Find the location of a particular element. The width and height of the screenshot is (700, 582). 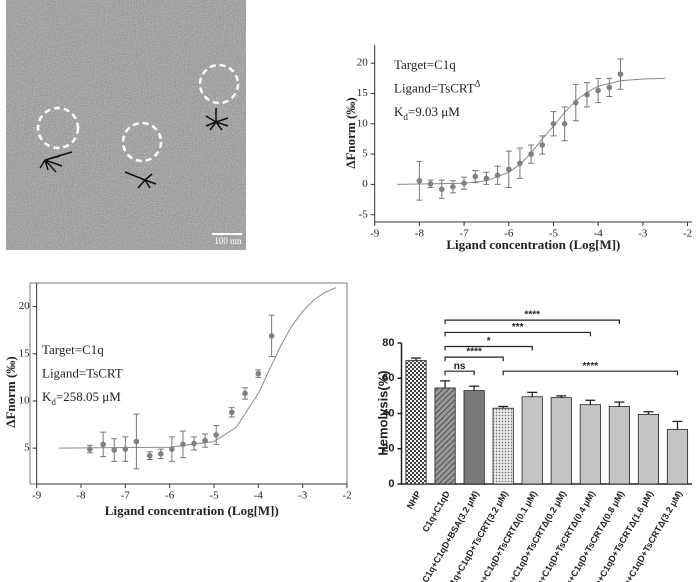

annotation-sub: d is located at coordinates (405, 117).